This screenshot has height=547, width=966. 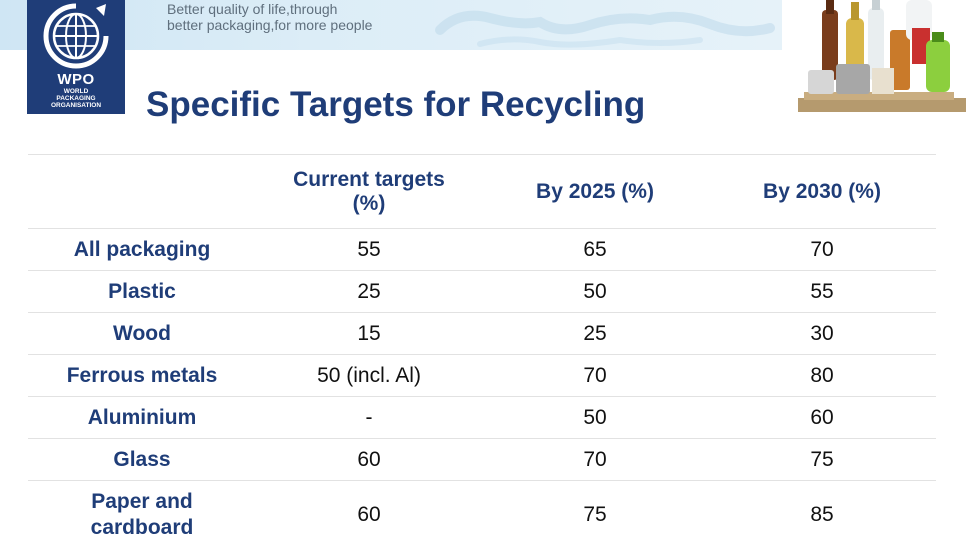 What do you see at coordinates (369, 417) in the screenshot?
I see `row-current: -` at bounding box center [369, 417].